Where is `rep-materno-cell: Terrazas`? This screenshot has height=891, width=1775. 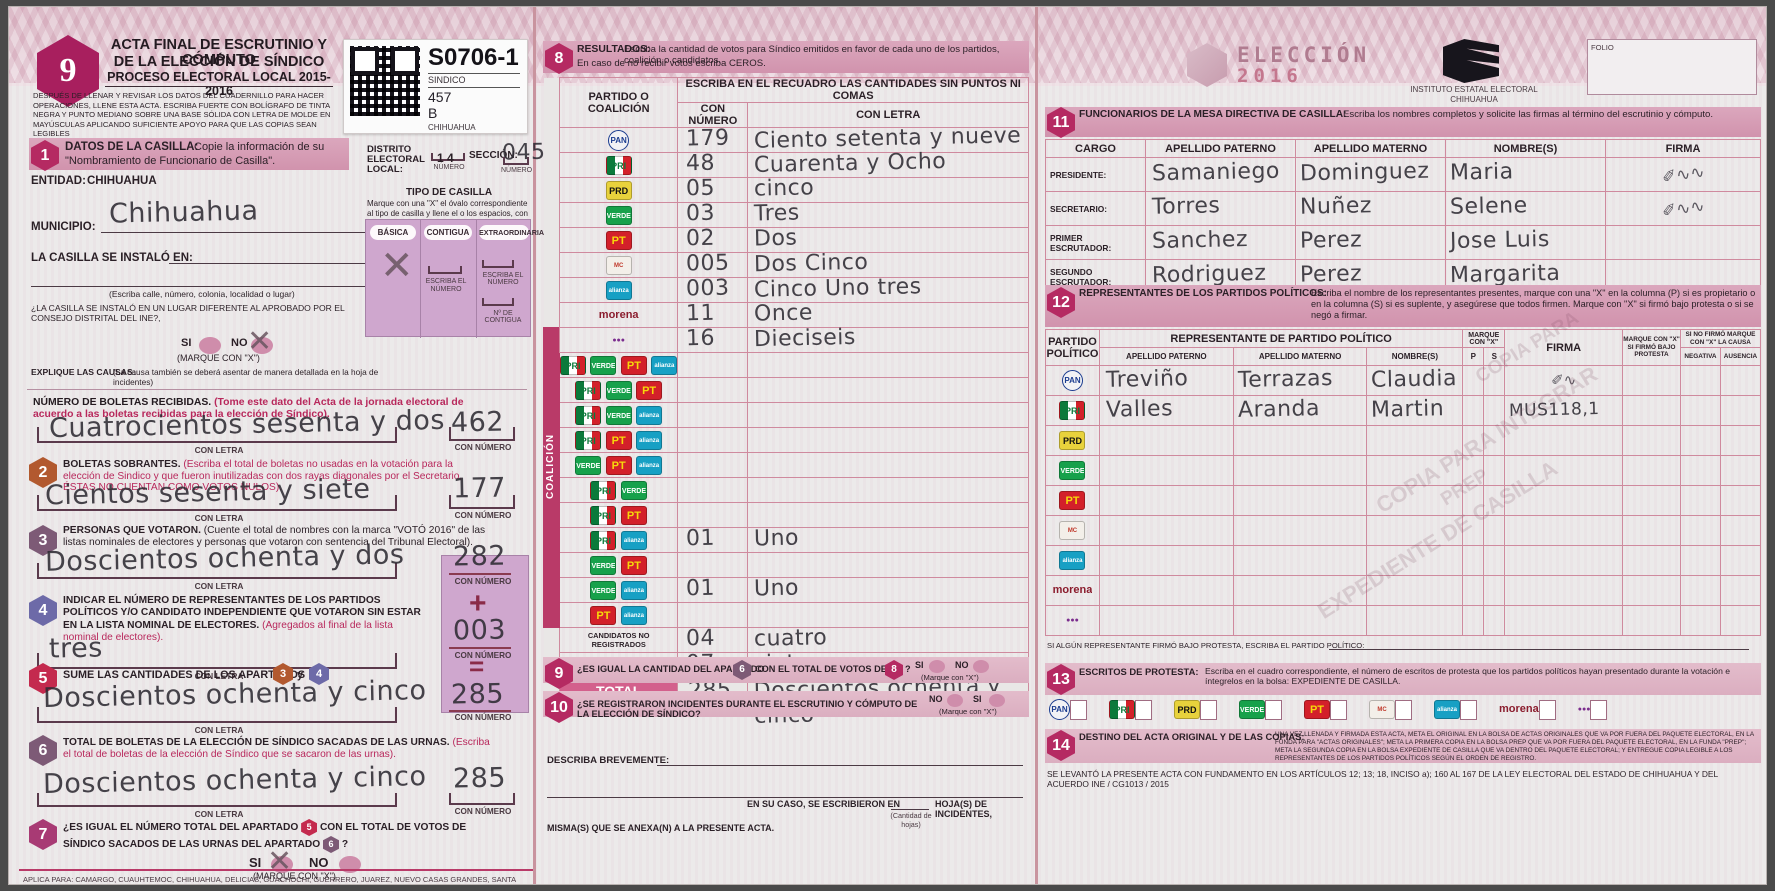
rep-materno-cell: Terrazas is located at coordinates (1300, 380).